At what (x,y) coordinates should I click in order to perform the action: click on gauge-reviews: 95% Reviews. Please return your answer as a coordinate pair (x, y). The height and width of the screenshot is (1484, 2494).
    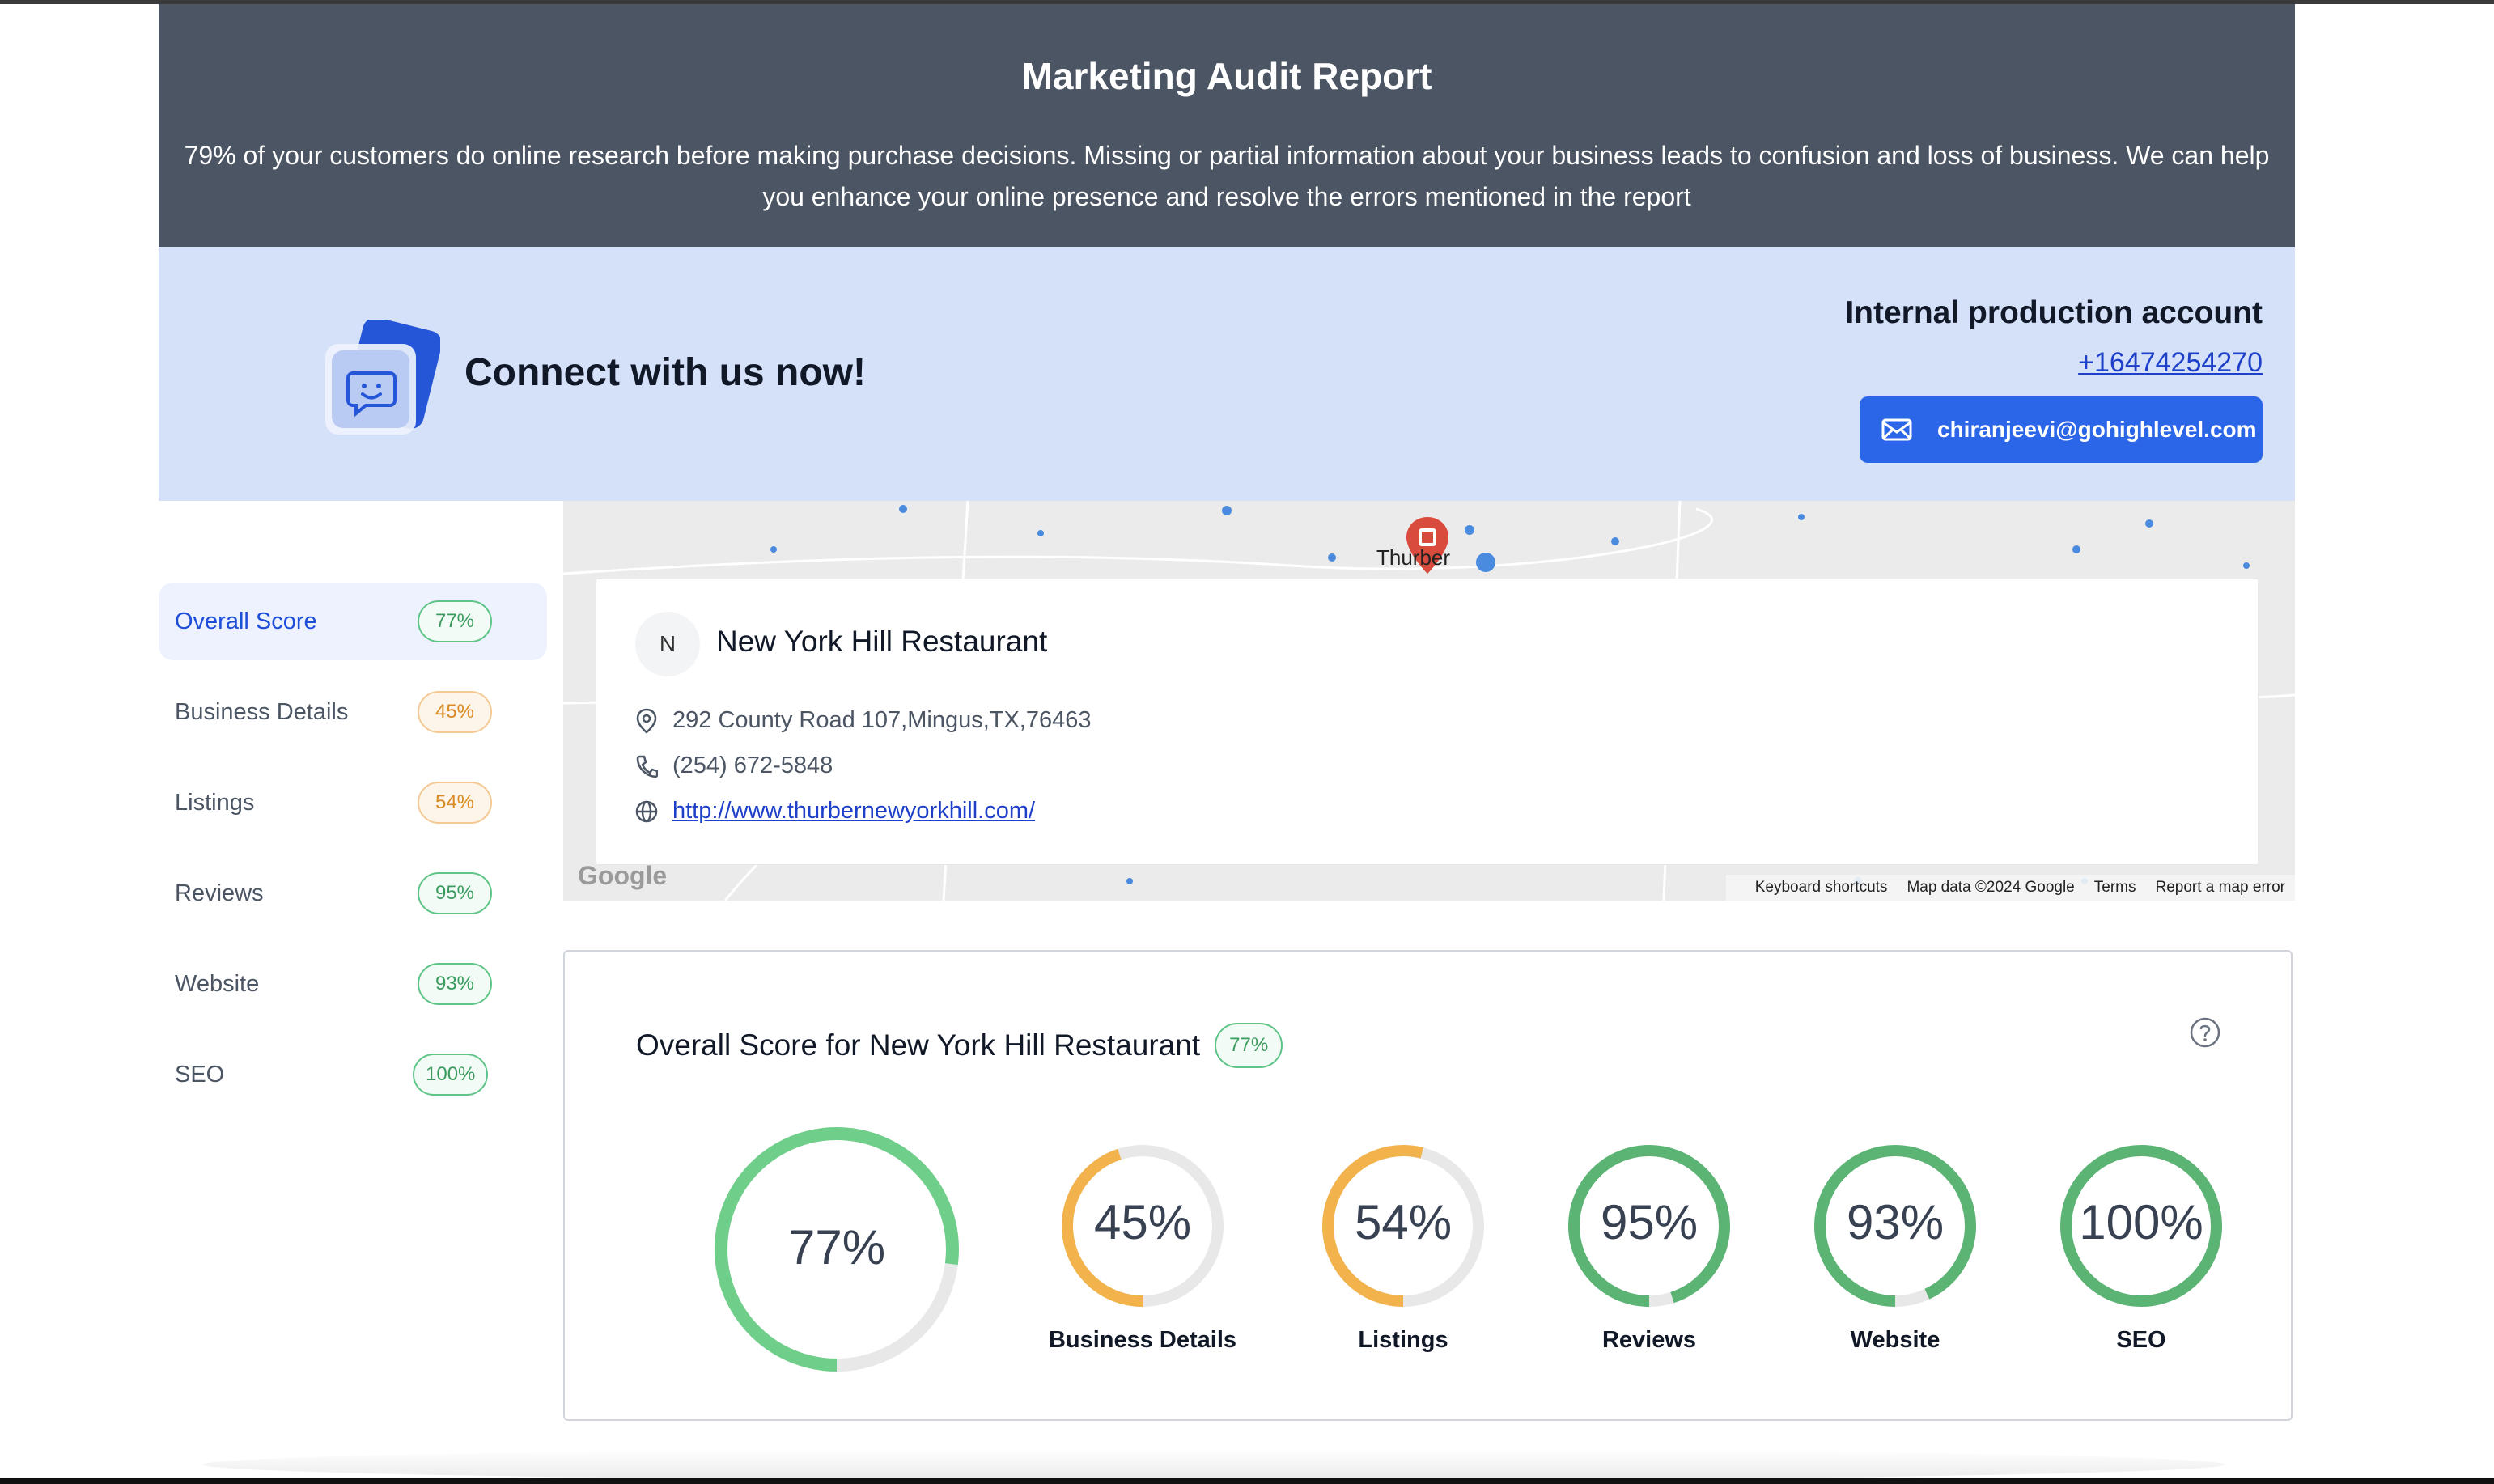
    Looking at the image, I should click on (1649, 1248).